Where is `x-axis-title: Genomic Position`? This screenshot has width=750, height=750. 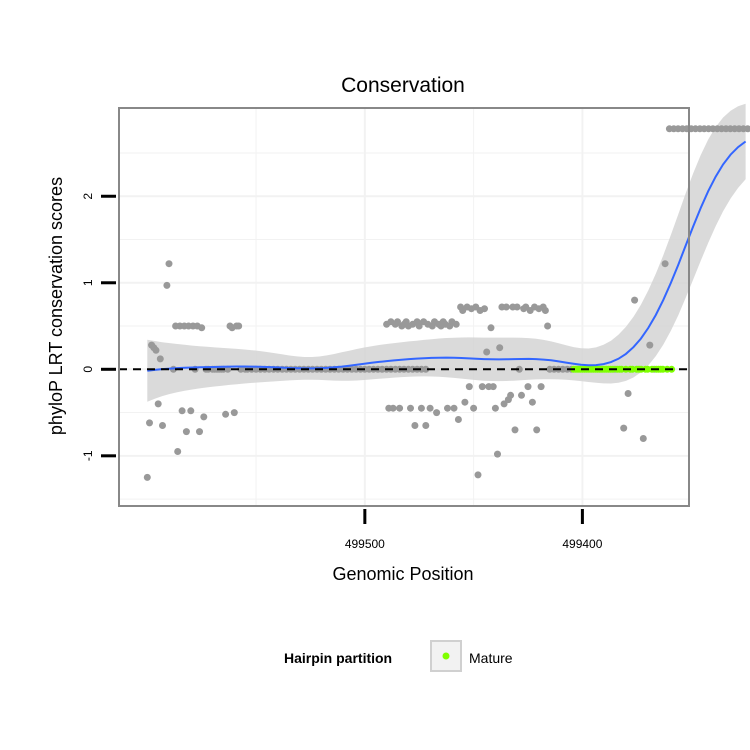 x-axis-title: Genomic Position is located at coordinates (402, 574).